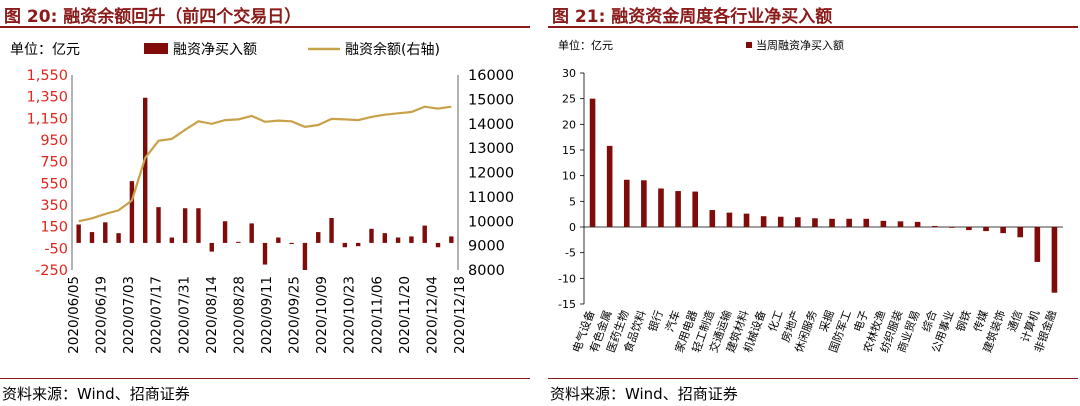 The height and width of the screenshot is (406, 1080). I want to click on left-x-tick-label: 2020/11/06, so click(377, 315).